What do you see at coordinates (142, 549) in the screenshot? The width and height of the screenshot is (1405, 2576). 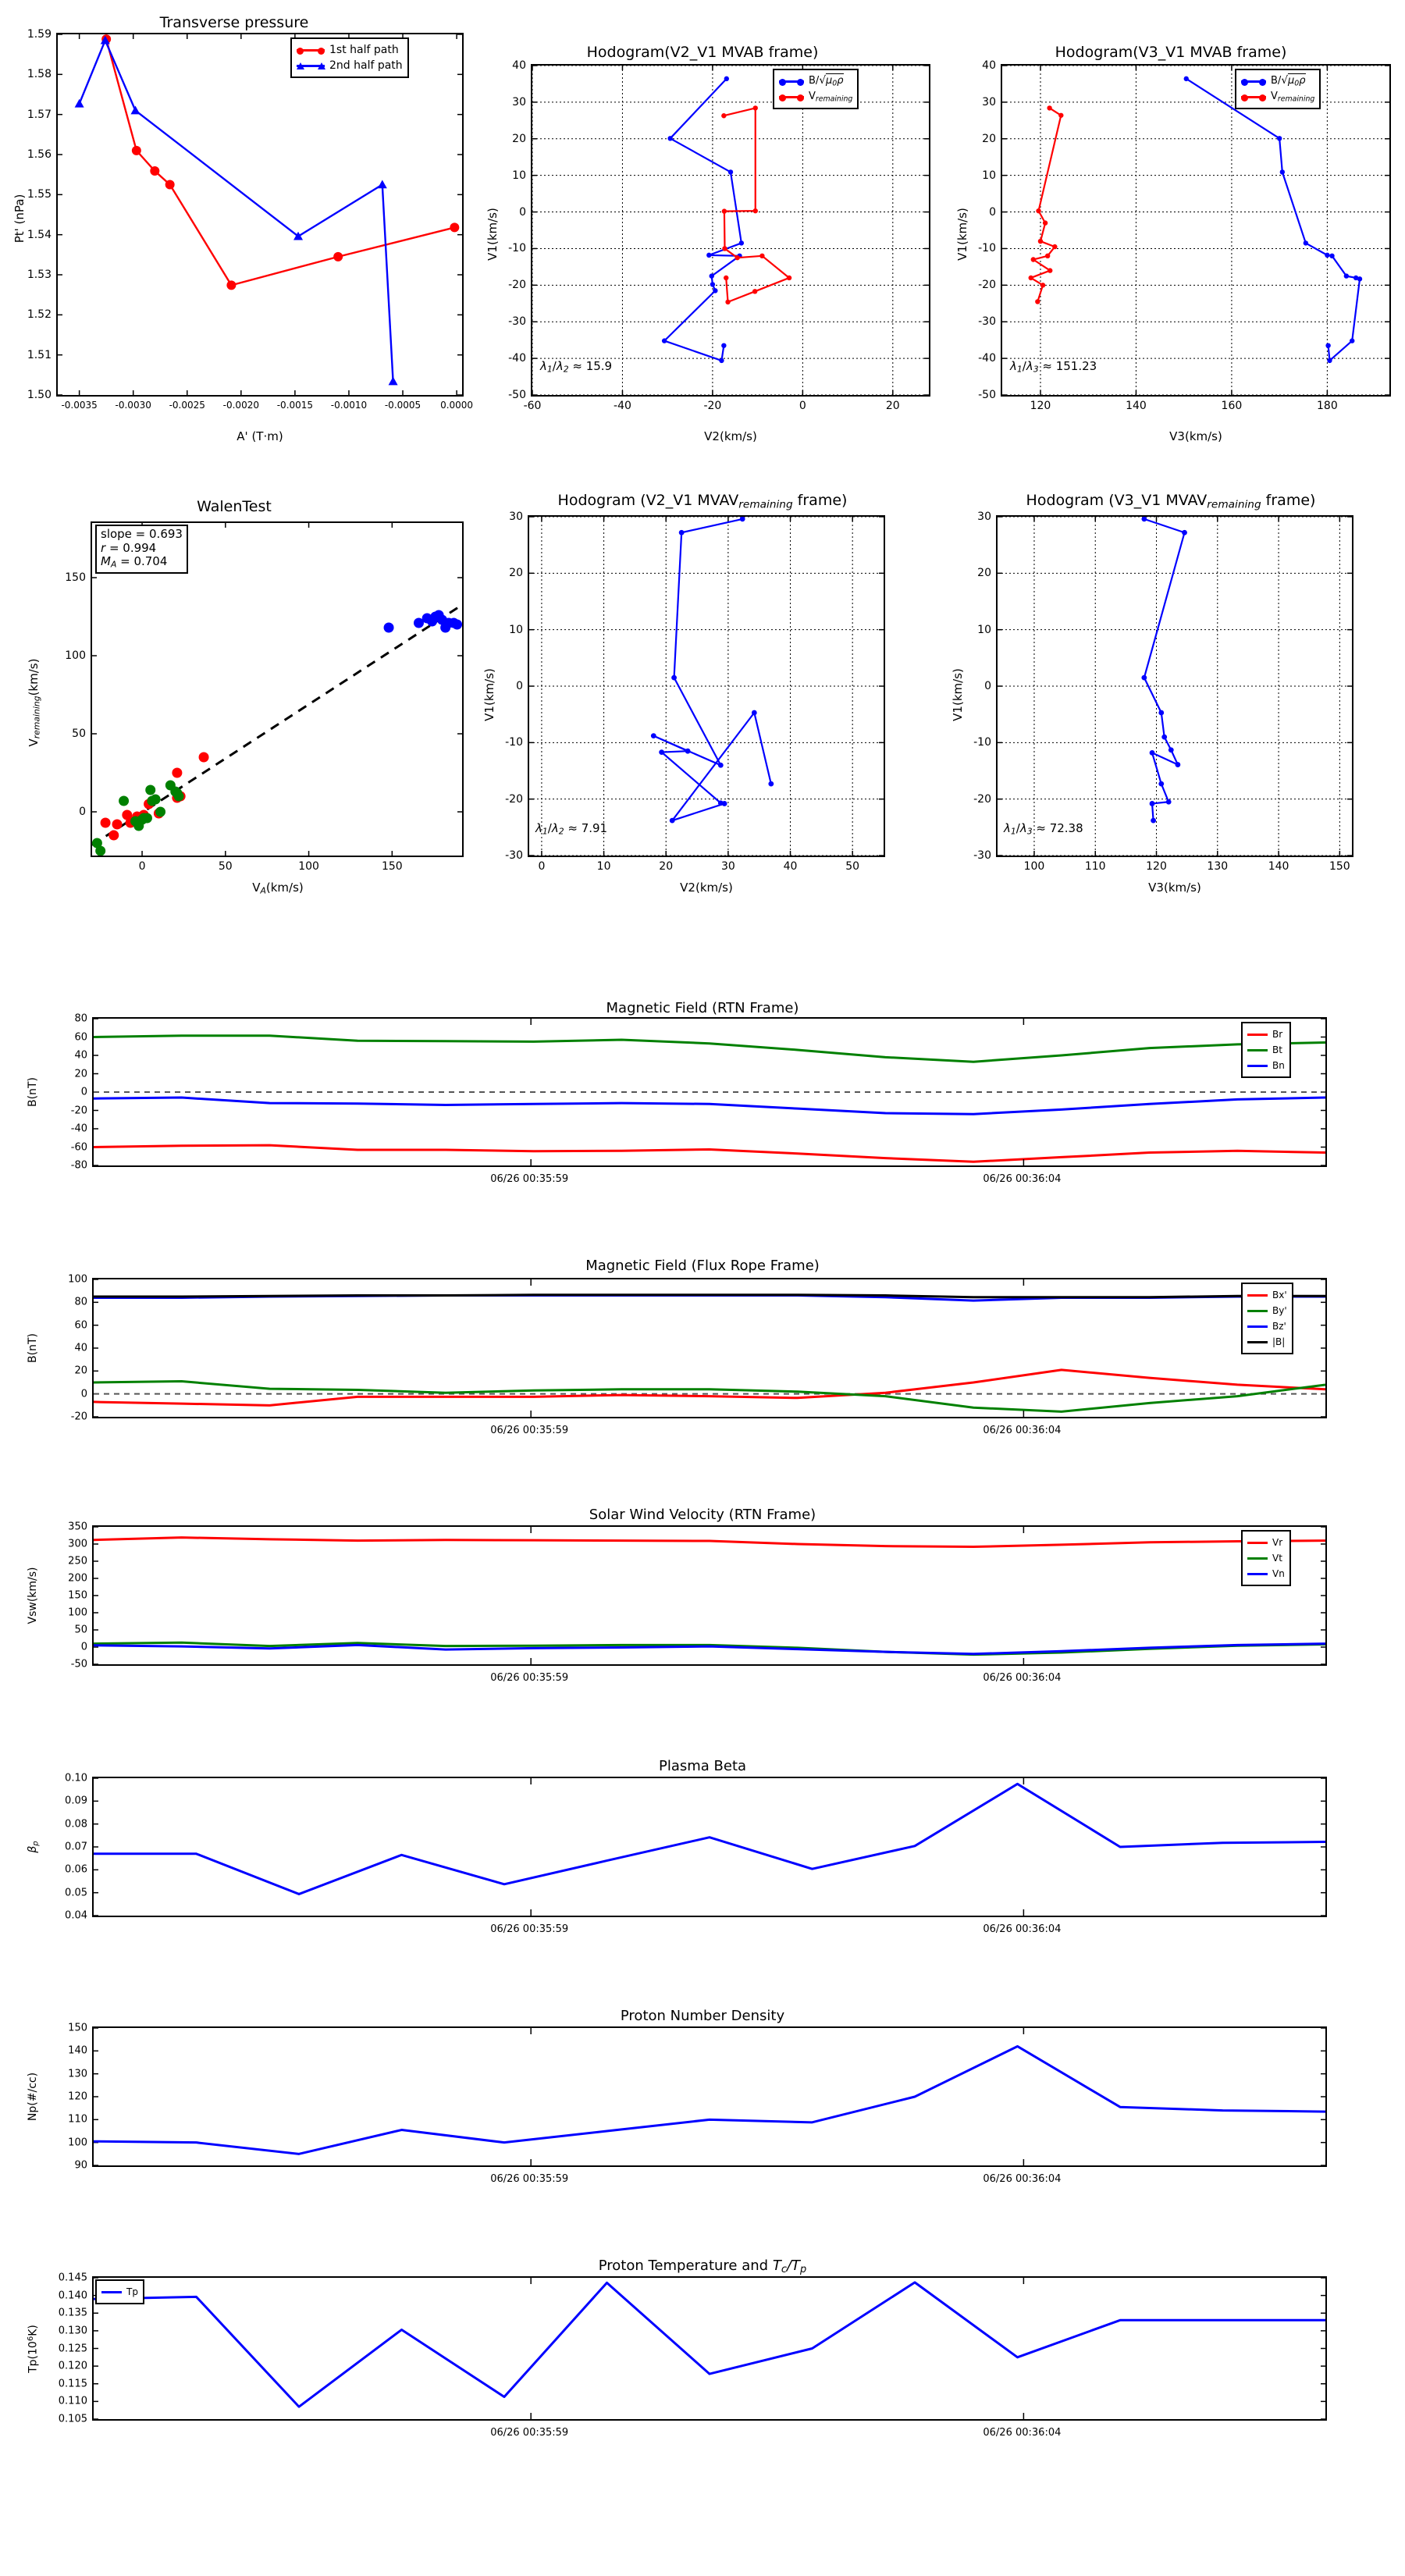 I see `walen-stats-box: slope = 0.693 r = 0.994 MA = 0.704` at bounding box center [142, 549].